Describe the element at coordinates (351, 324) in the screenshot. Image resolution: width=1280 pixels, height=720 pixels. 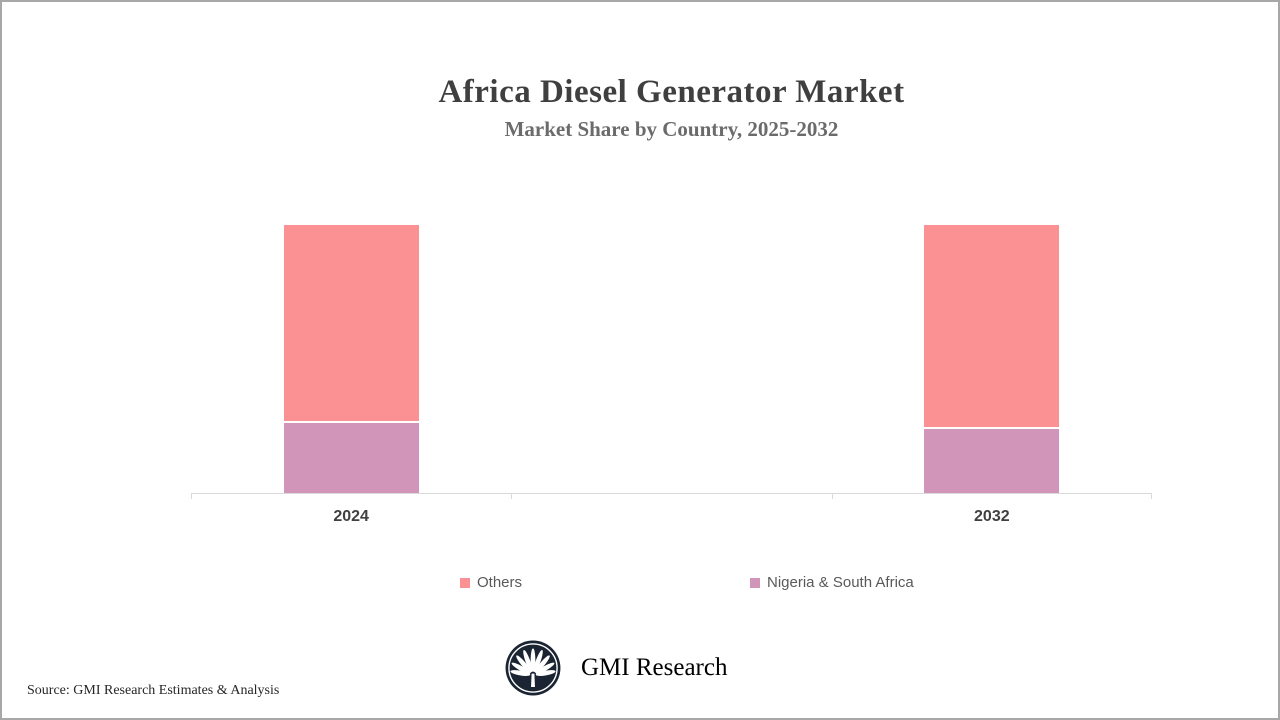
I see `bar-segment-others-2024` at that location.